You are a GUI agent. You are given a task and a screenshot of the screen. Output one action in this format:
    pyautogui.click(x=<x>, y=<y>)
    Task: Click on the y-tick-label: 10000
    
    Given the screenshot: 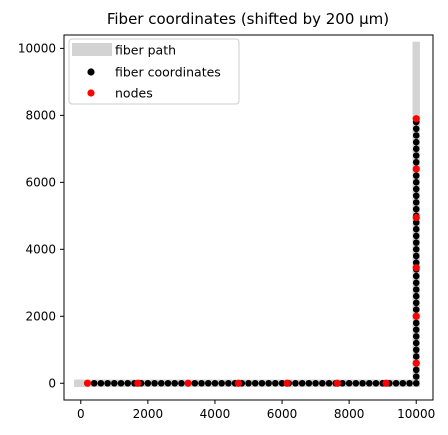 What is the action you would take?
    pyautogui.click(x=37, y=48)
    